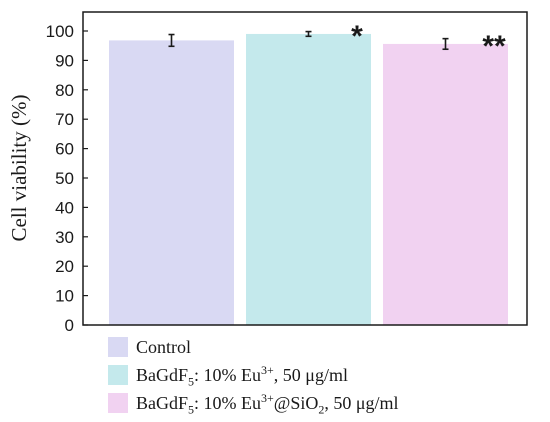 The image size is (550, 422). Describe the element at coordinates (118, 403) in the screenshot. I see `legend-swatch-bagdf5-eu-sio2` at that location.